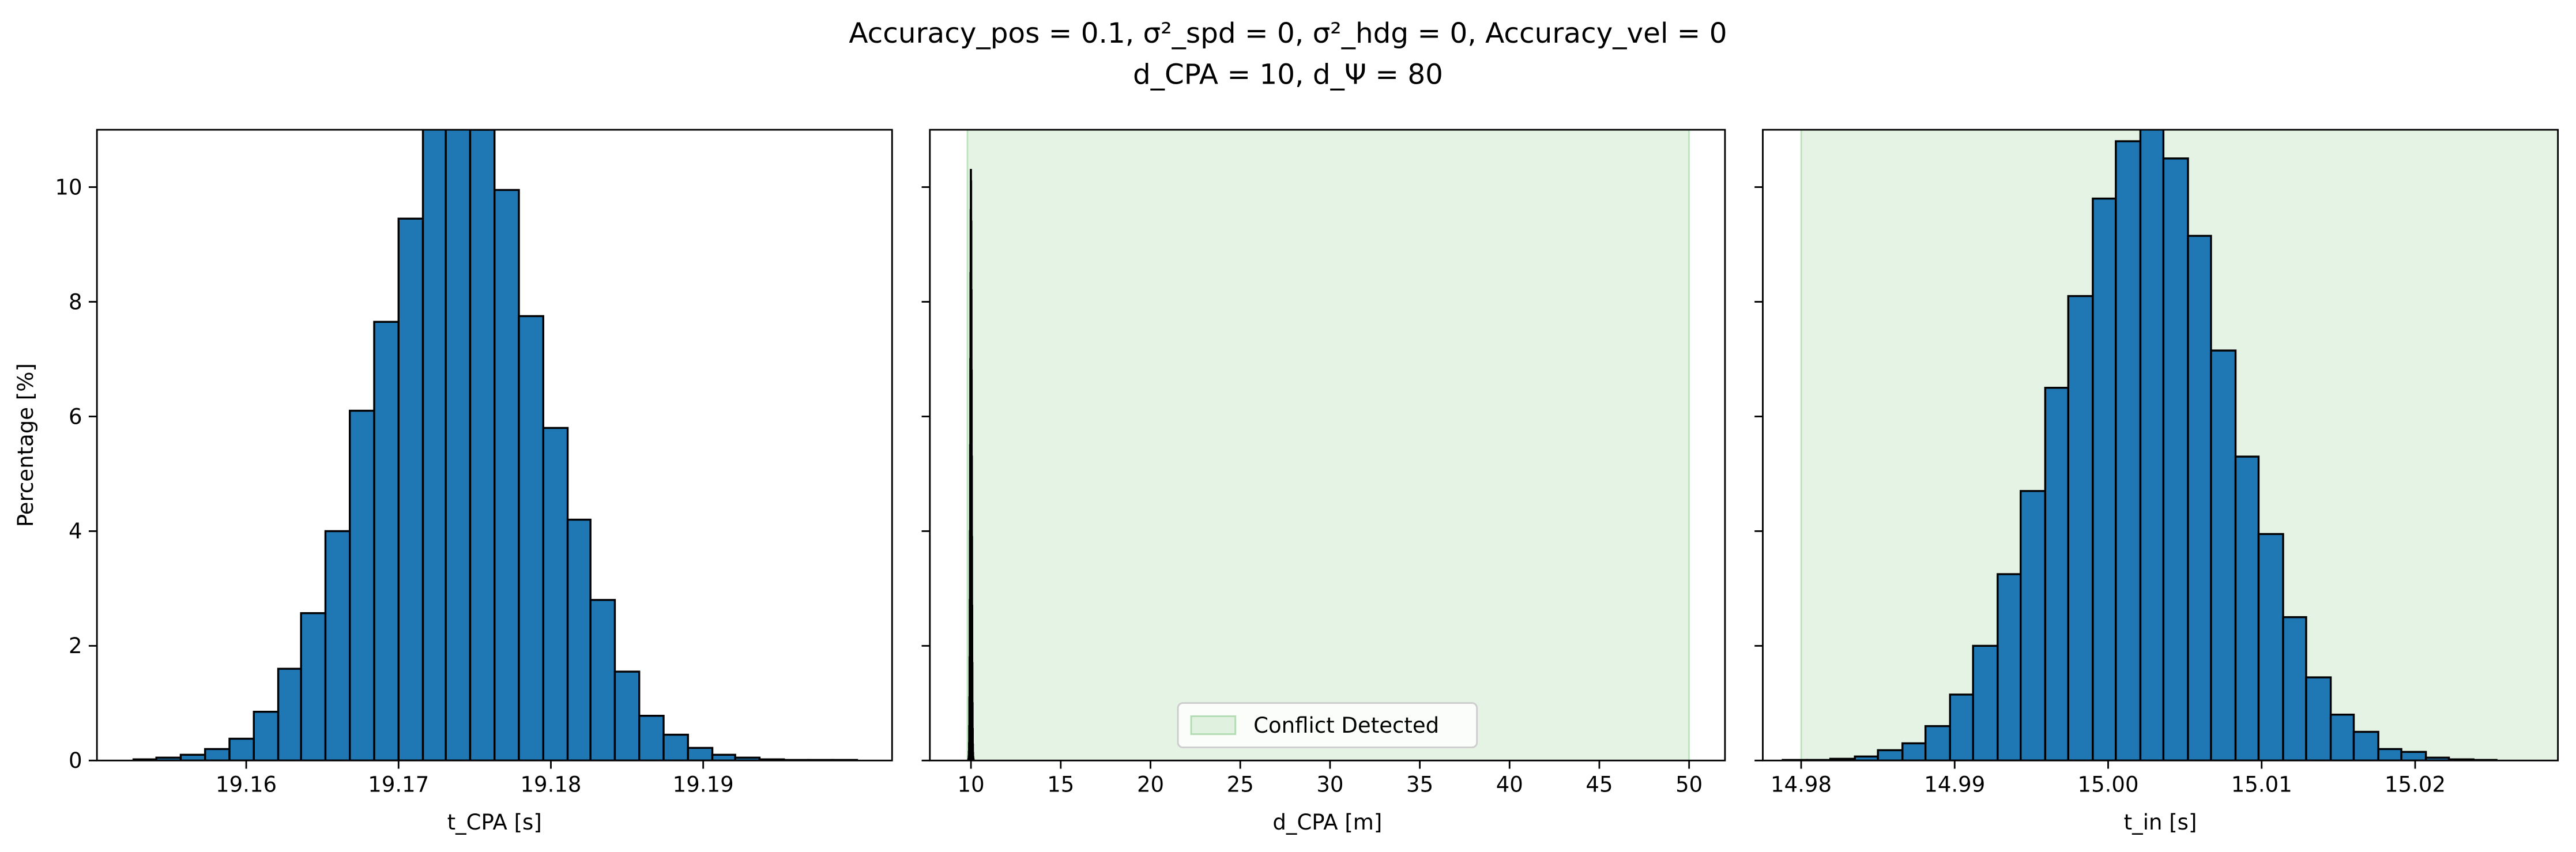 The image size is (2576, 852). I want to click on title-line: d_CPA = 10, d_Ψ = 80, so click(1288, 74).